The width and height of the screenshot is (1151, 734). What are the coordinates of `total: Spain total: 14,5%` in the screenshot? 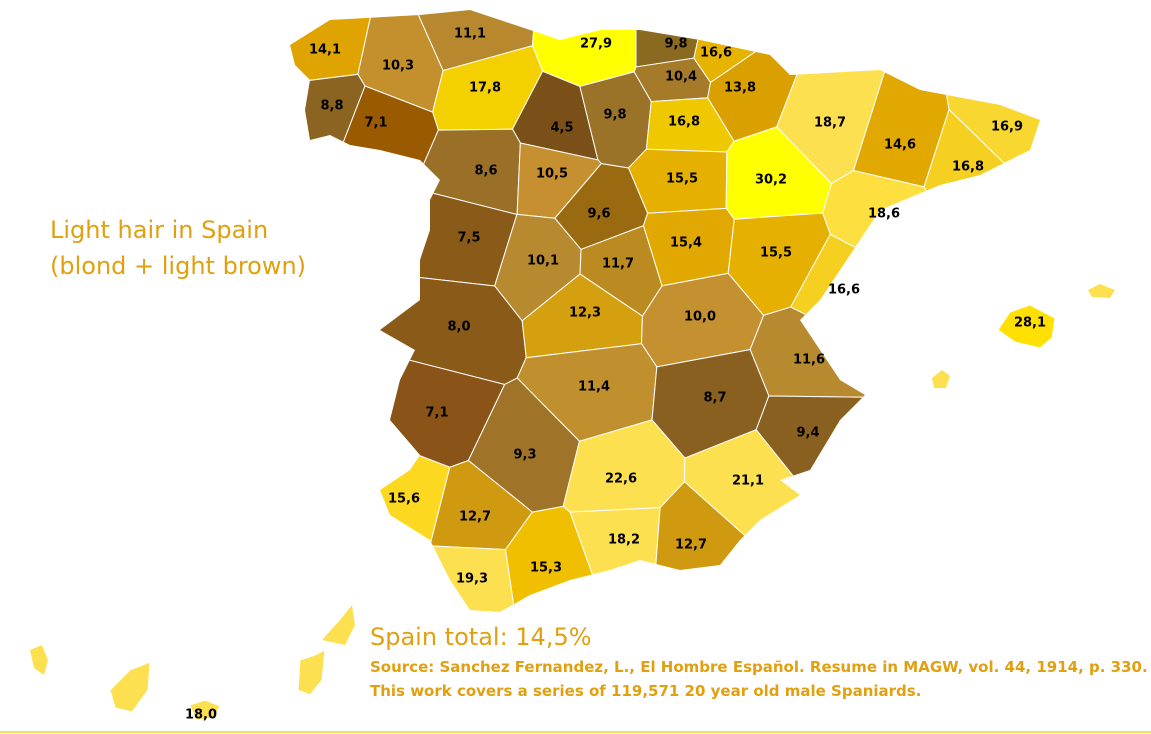 It's located at (481, 637).